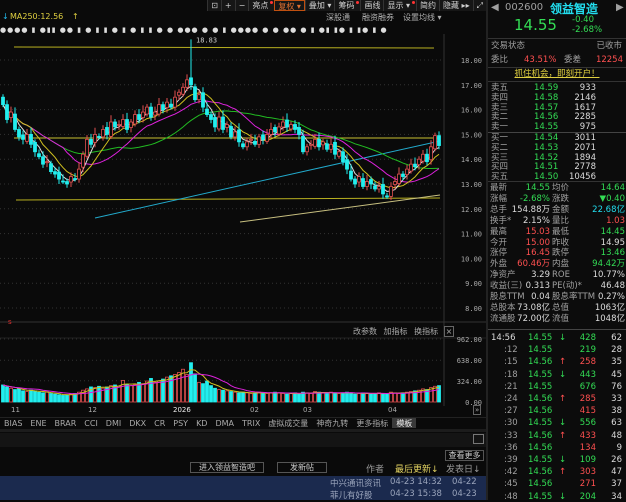 This screenshot has width=626, height=502. Describe the element at coordinates (181, 423) in the screenshot. I see `indicator-tab: PSY` at that location.